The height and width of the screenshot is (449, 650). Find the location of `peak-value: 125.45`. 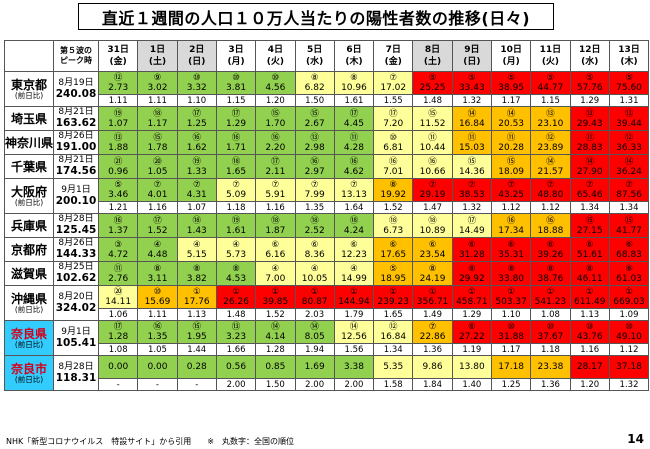

peak-value: 125.45 is located at coordinates (76, 230).